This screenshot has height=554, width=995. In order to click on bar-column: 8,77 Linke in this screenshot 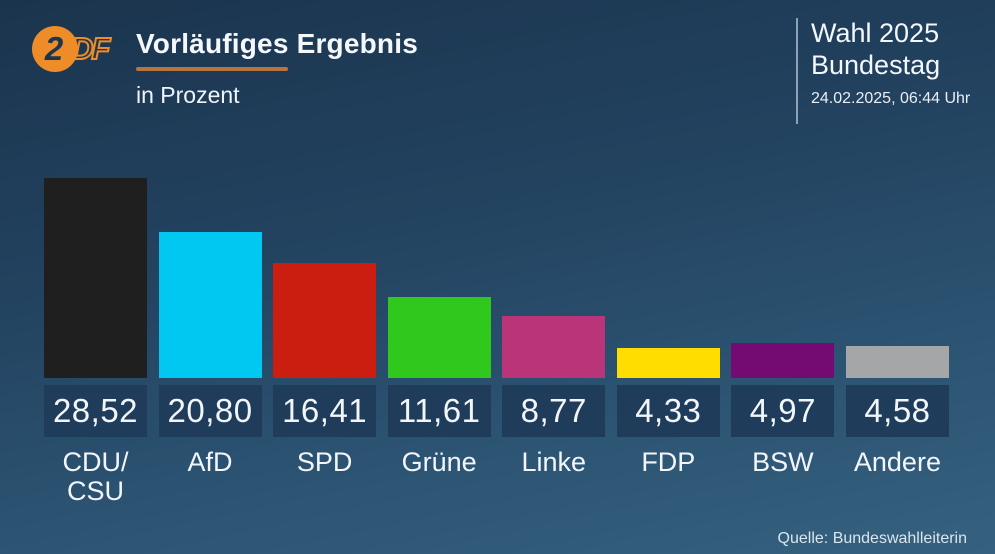, I will do `click(554, 342)`.